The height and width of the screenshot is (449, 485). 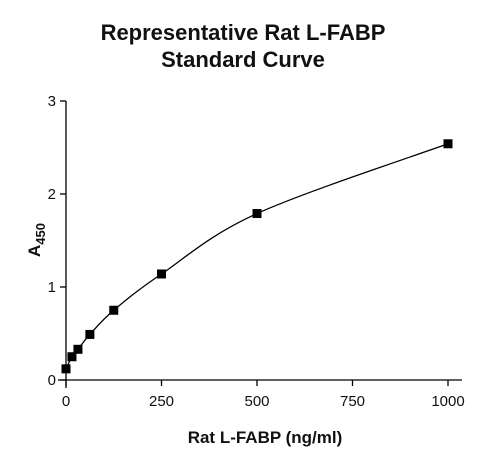 What do you see at coordinates (34, 251) in the screenshot?
I see `y-axis-label-main: A` at bounding box center [34, 251].